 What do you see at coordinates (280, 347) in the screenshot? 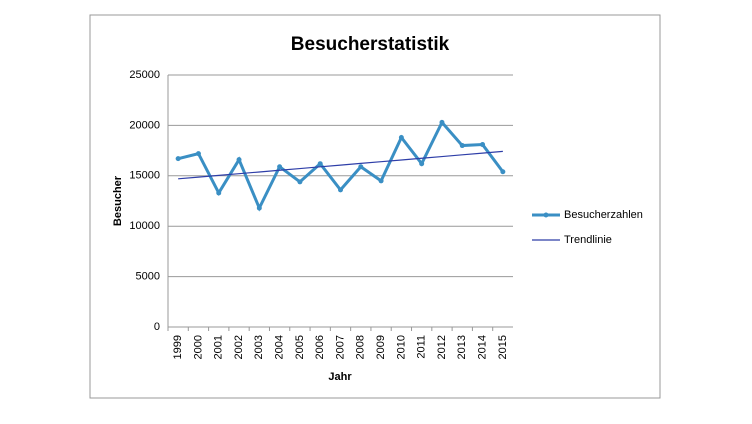
I see `x-tick-label: 2004` at bounding box center [280, 347].